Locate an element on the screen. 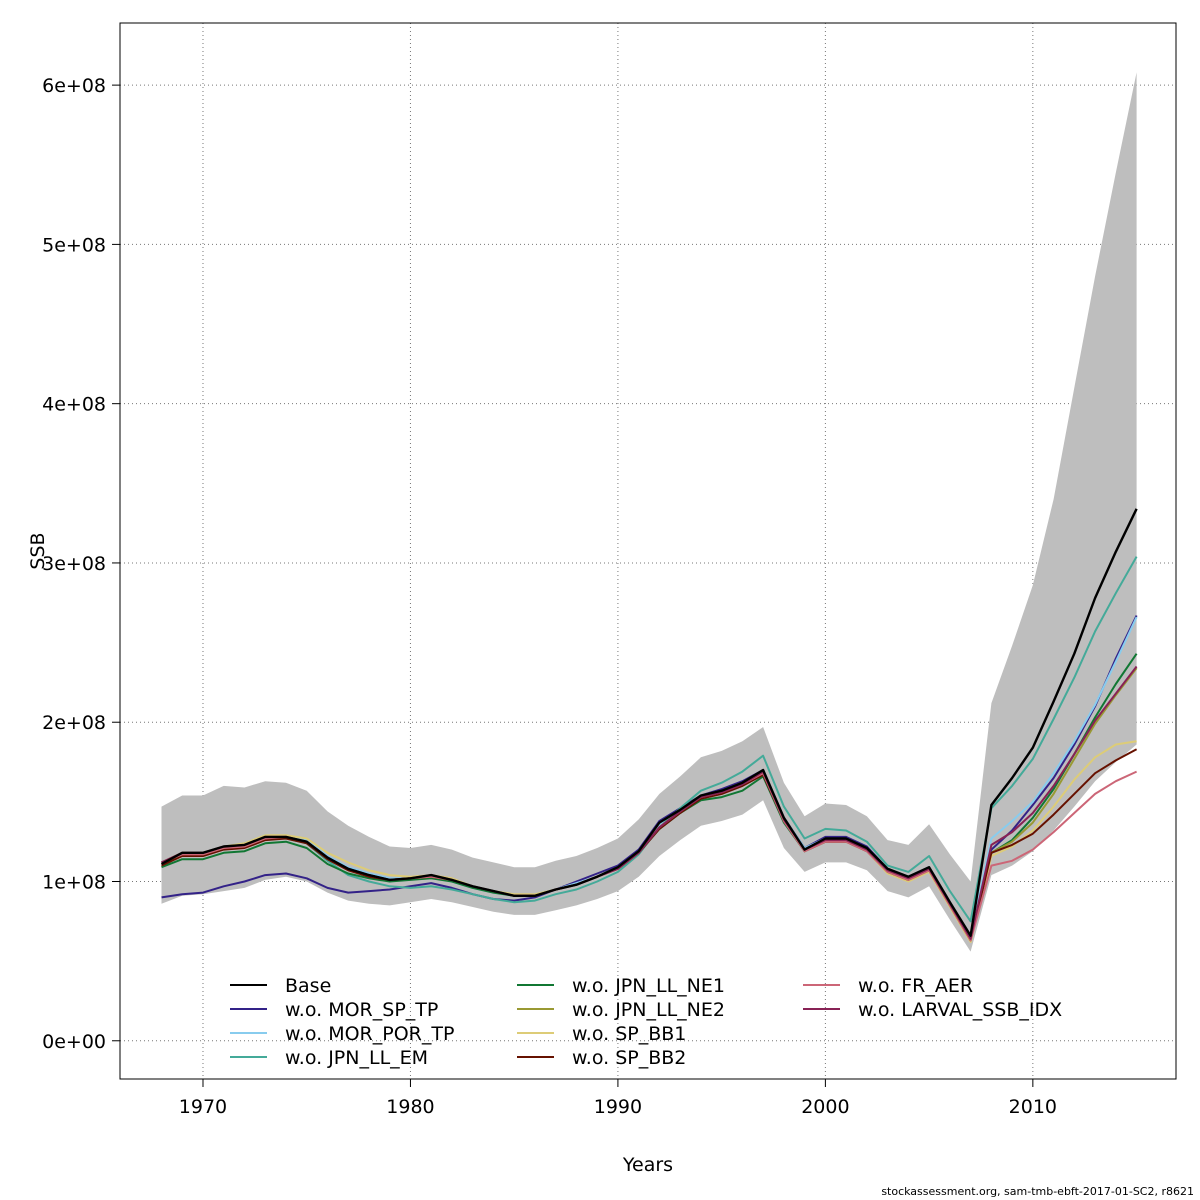 This screenshot has width=1200, height=1200. legend-label: w.o. SP_BB1 is located at coordinates (629, 1034).